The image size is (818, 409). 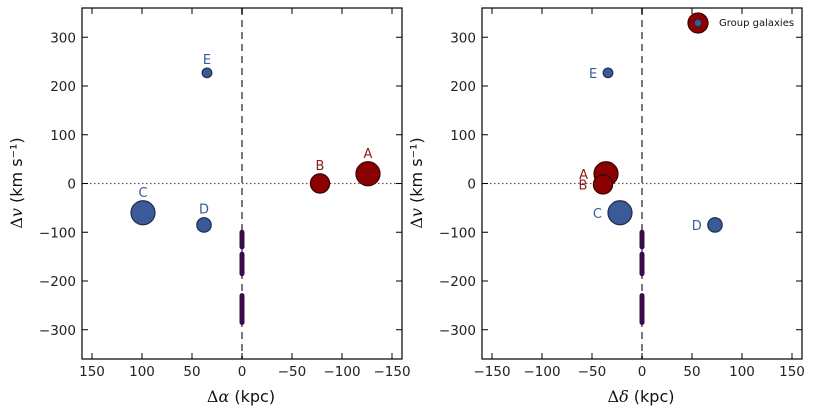 I want to click on right-ylabel: Δv (km s⁻¹), so click(x=416, y=182).